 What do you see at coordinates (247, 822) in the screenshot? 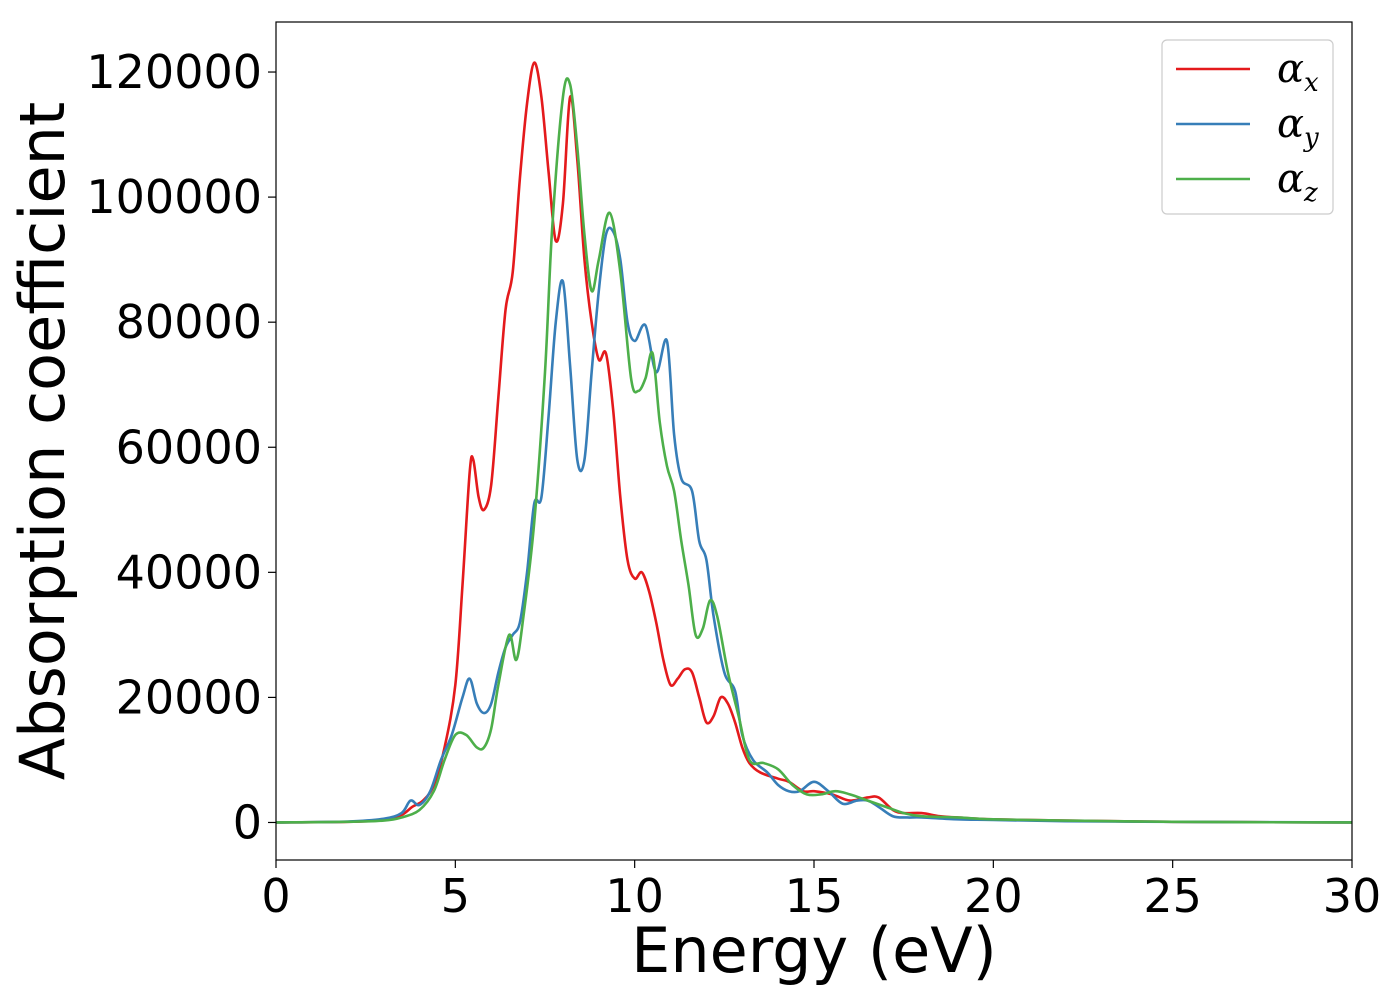
I see `y-tick-label: 0` at bounding box center [247, 822].